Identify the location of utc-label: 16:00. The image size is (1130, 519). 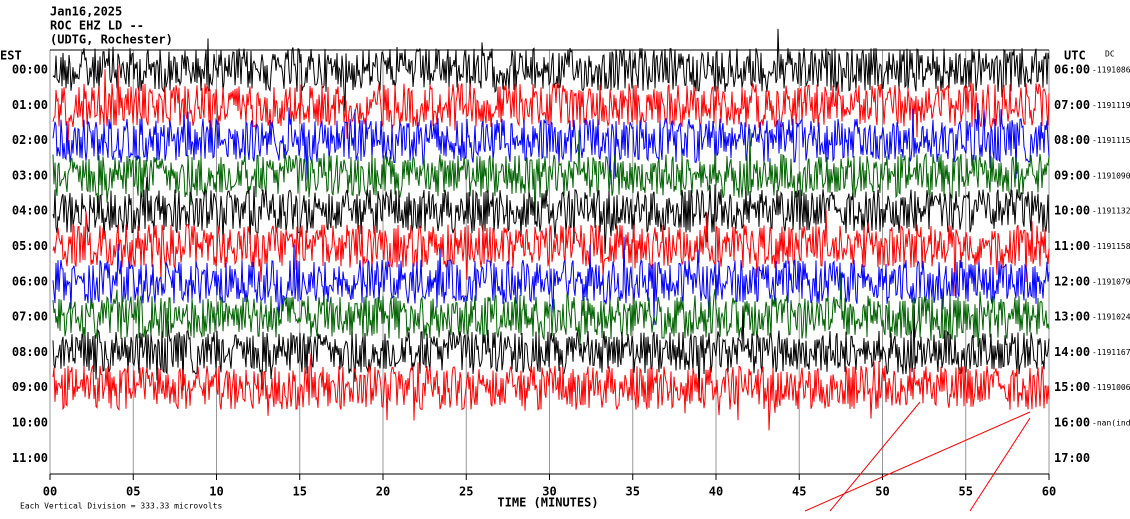
(1072, 423).